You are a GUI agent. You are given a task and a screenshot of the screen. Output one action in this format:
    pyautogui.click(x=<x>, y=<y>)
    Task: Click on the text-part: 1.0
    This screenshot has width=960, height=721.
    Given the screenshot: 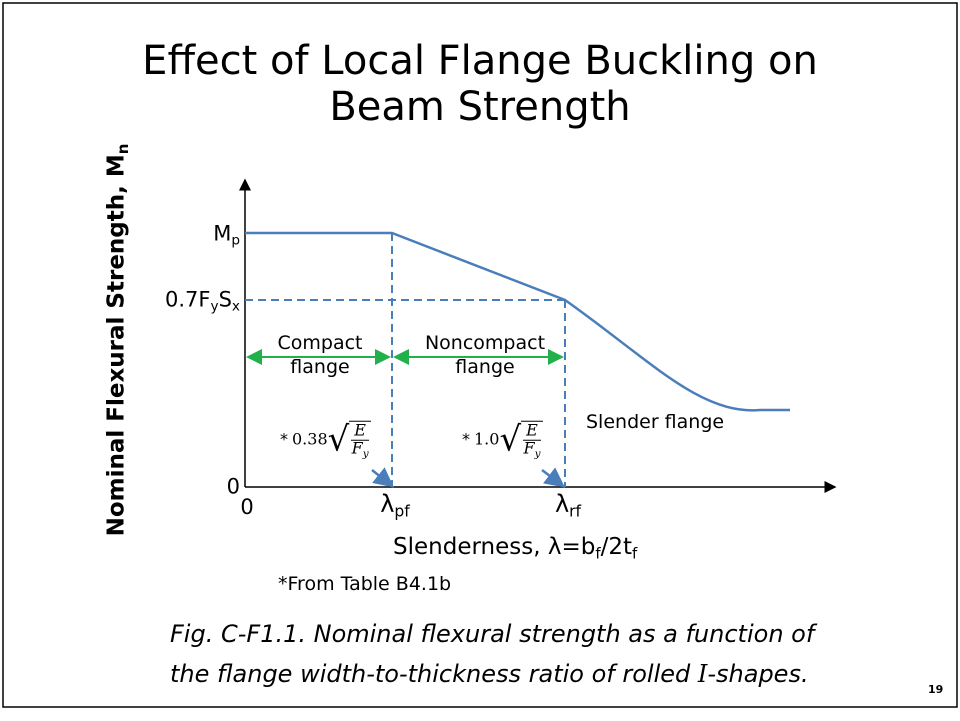 What is the action you would take?
    pyautogui.click(x=487, y=439)
    